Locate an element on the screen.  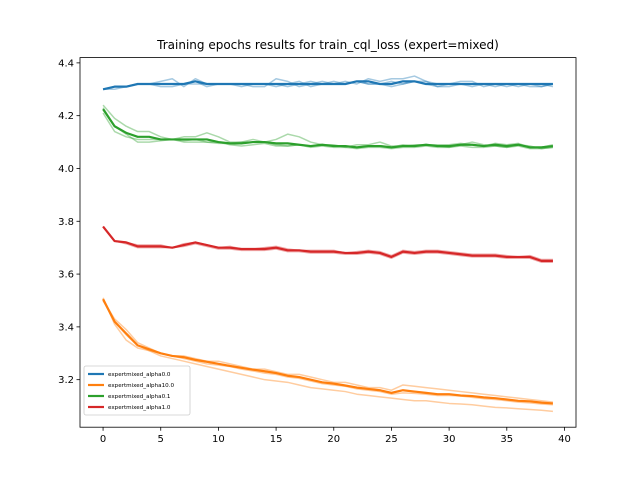
legend-label: expertmixed_alpha0.0 is located at coordinates (139, 375).